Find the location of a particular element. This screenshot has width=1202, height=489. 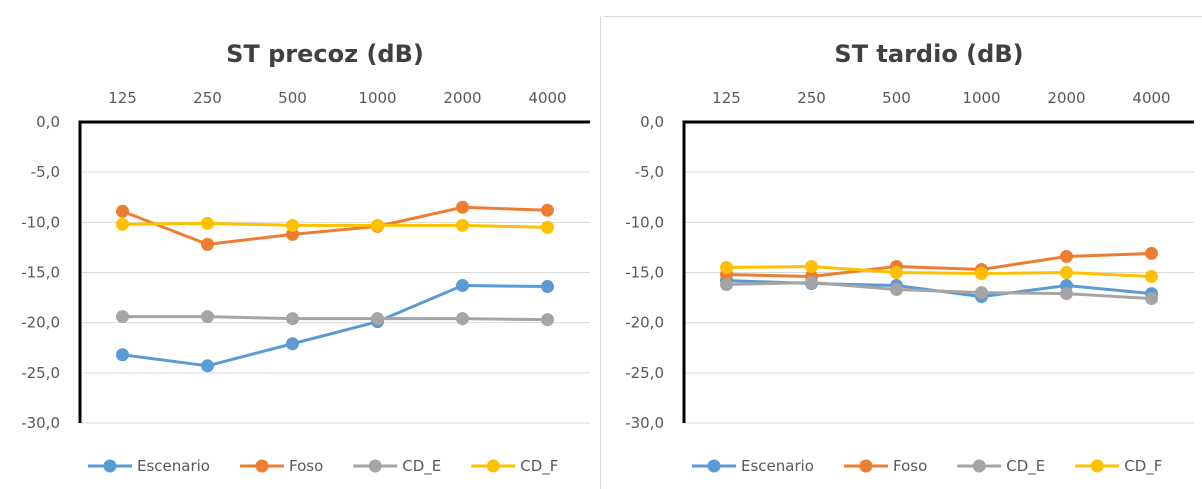

x-tick-label: 500 is located at coordinates (292, 98).